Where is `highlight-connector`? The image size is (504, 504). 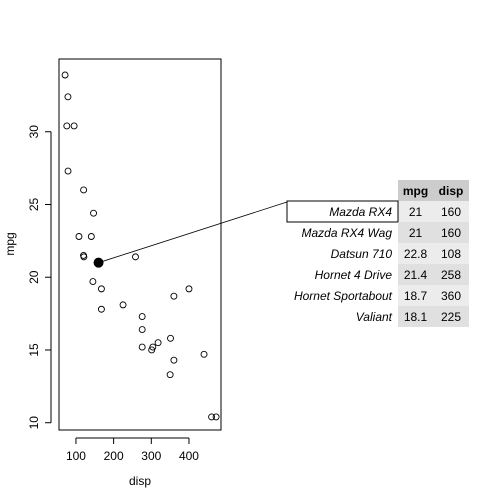
highlight-connector is located at coordinates (193, 232).